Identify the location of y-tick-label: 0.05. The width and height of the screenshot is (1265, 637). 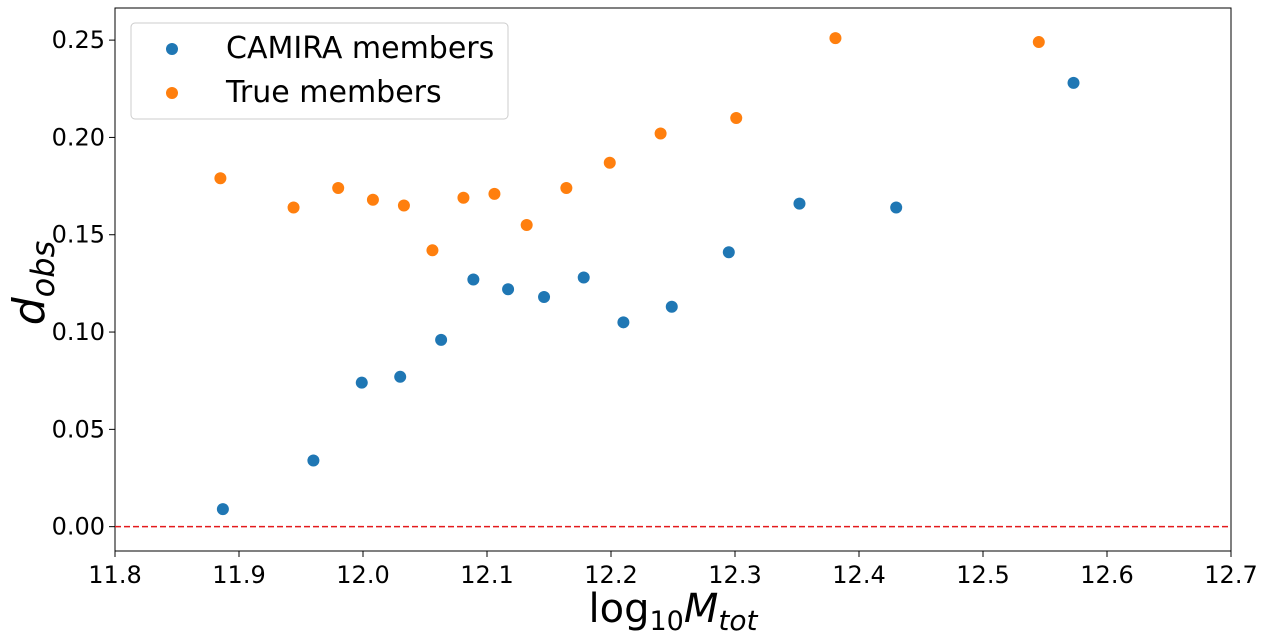
(78, 429).